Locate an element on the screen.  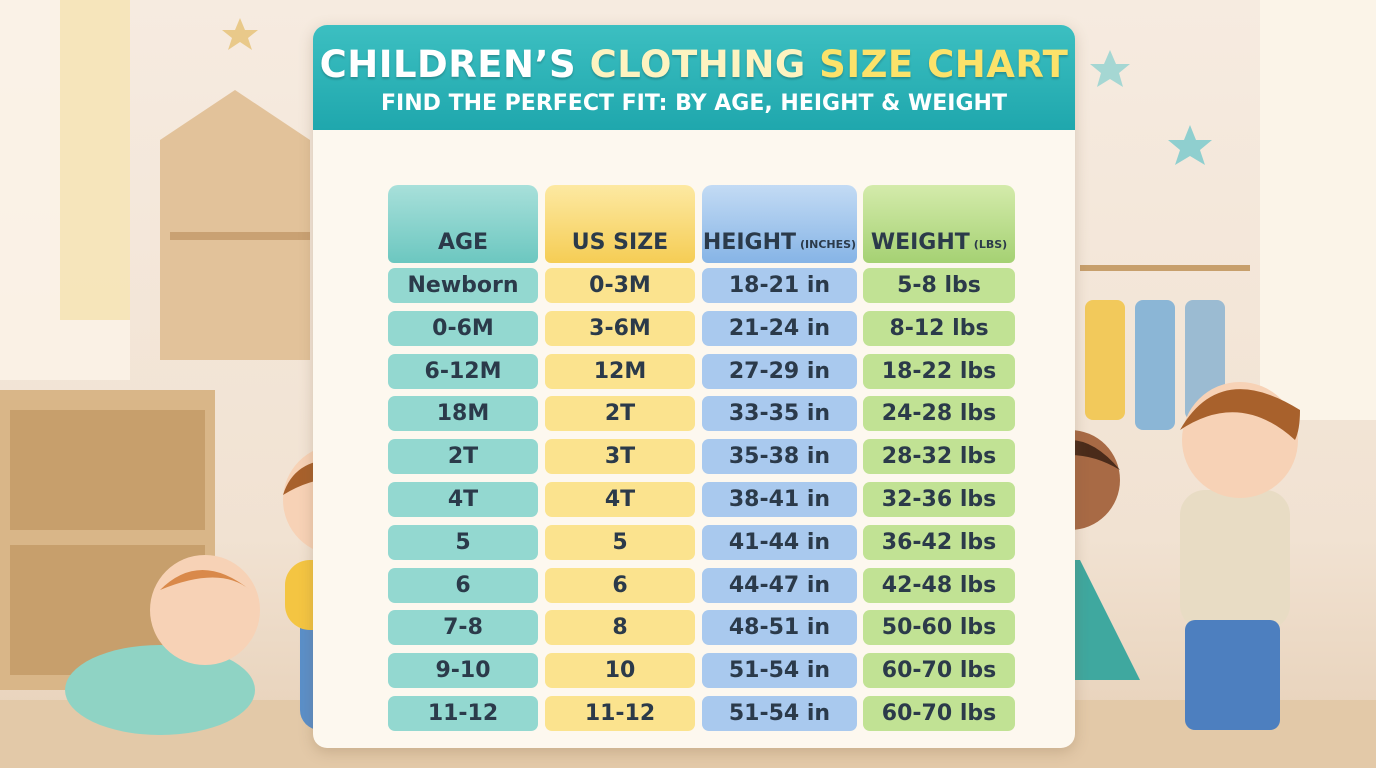
column-header: HEIGHT (INCHES) is located at coordinates (779, 224).